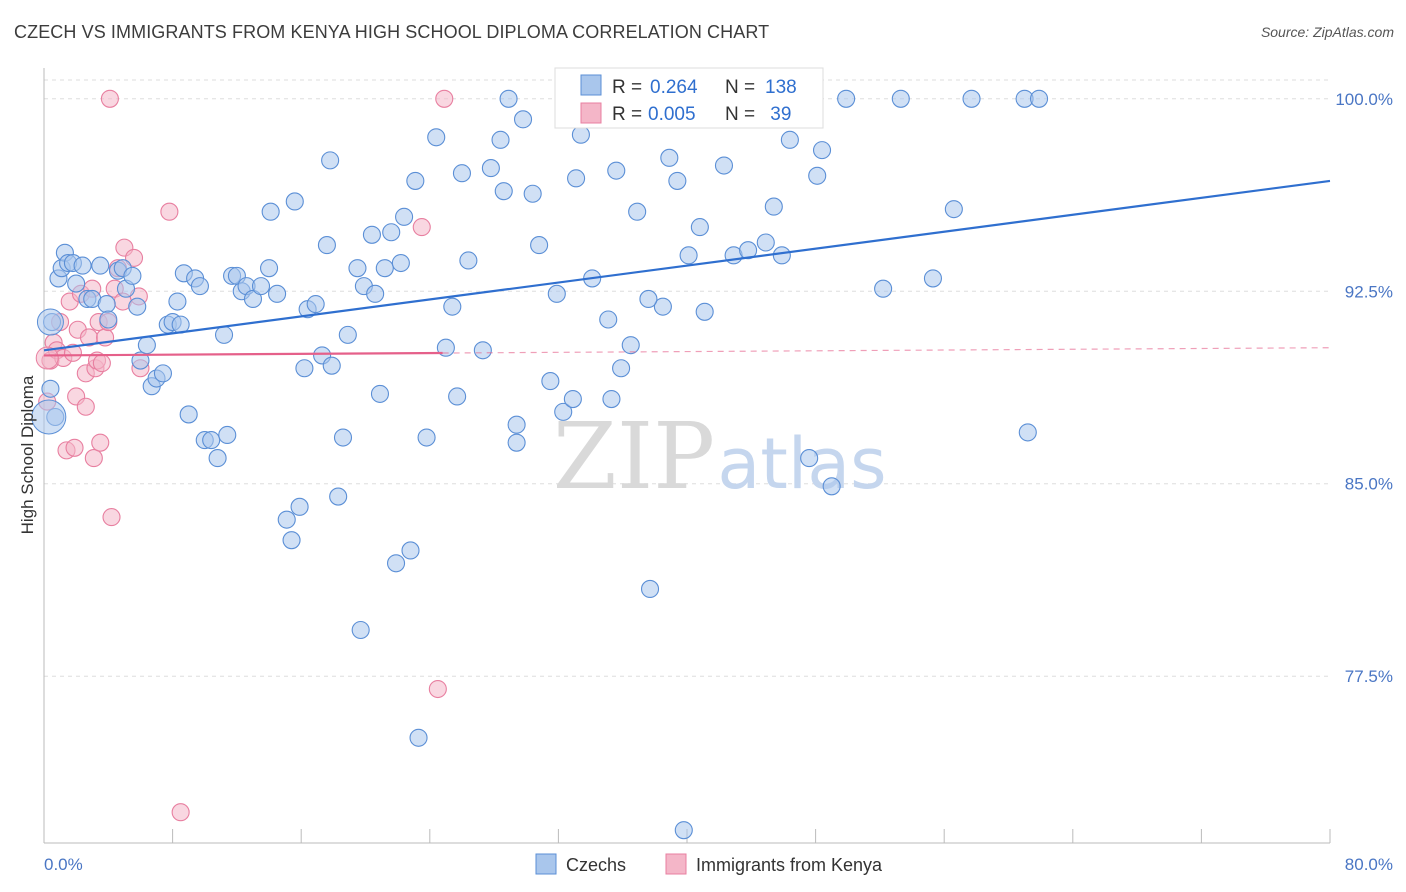  I want to click on y-tick-label: 77.5%, so click(1369, 676).